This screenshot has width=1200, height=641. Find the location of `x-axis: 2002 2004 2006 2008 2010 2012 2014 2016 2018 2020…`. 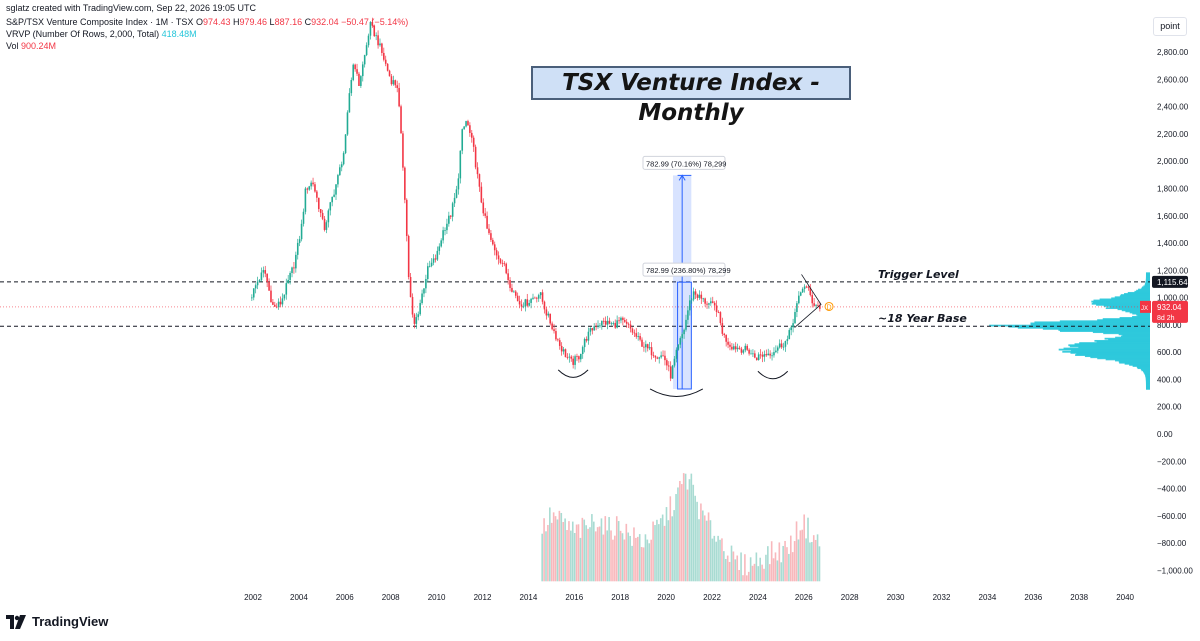

x-axis: 2002 2004 2006 2008 2010 2012 2014 2016 2018 2020… is located at coordinates (689, 597).